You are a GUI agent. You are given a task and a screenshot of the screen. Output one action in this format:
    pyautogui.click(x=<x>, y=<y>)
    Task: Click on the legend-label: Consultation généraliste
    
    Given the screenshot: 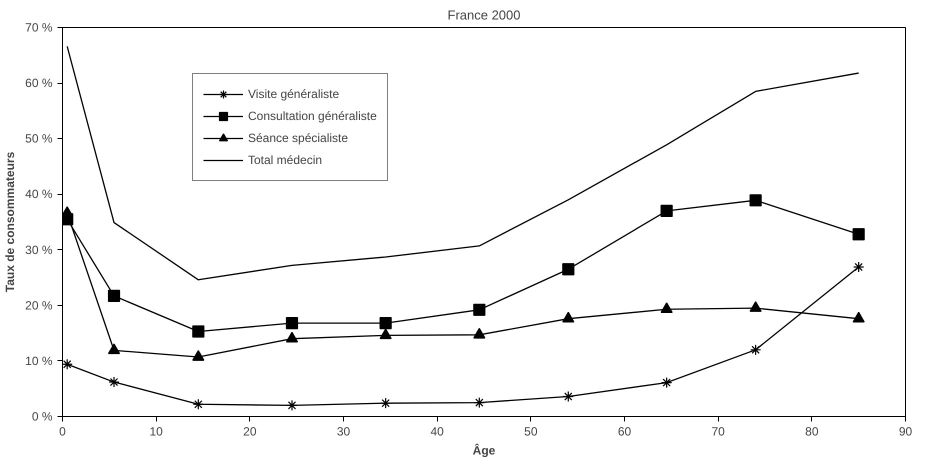 What is the action you would take?
    pyautogui.click(x=312, y=116)
    